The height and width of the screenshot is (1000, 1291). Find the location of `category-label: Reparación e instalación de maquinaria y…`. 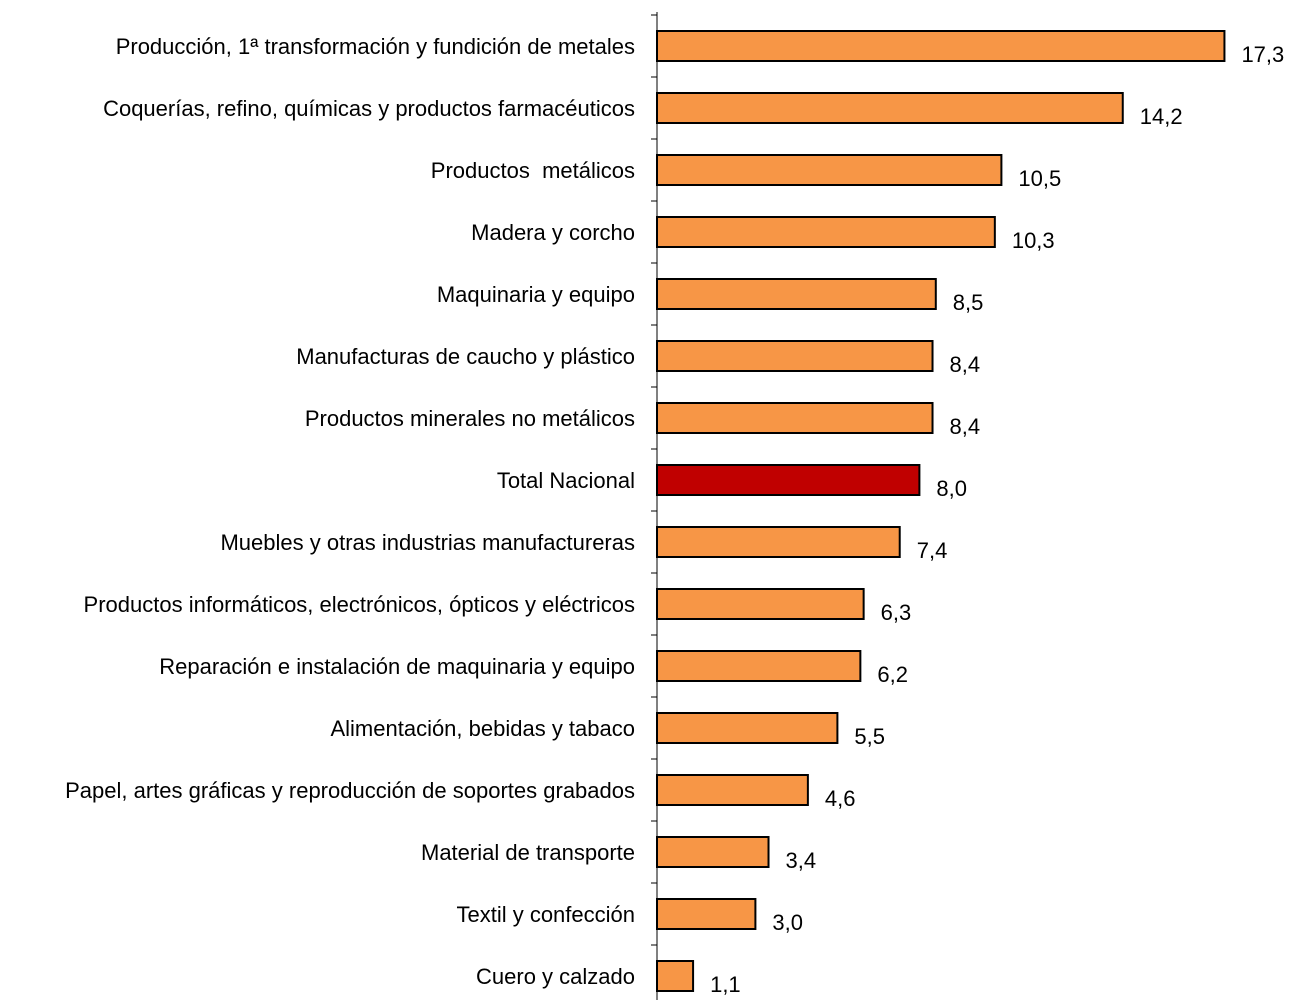

category-label: Reparación e instalación de maquinaria y… is located at coordinates (397, 666).